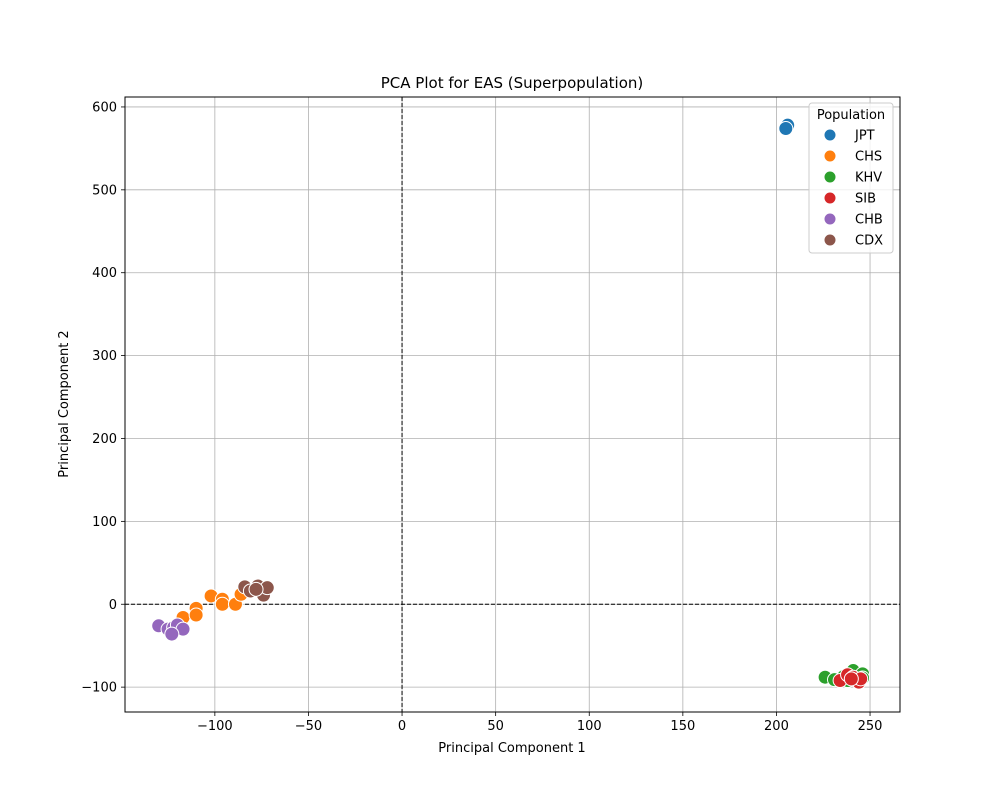 The image size is (1000, 804). I want to click on x-tick-label: −100, so click(215, 726).